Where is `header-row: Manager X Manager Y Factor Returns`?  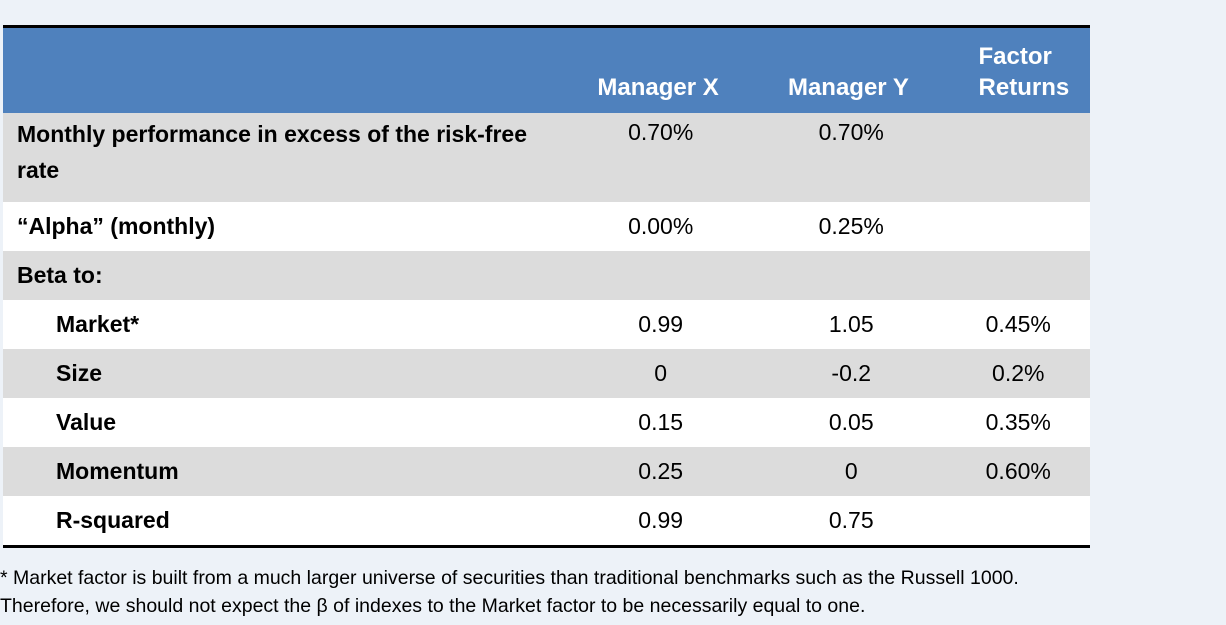 header-row: Manager X Manager Y Factor Returns is located at coordinates (546, 69).